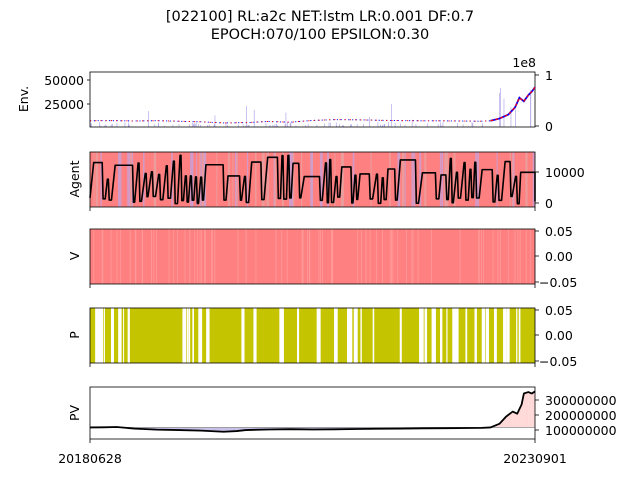  I want to click on panel-p: 0.05 0.00 −0.05 P, so click(322, 336).